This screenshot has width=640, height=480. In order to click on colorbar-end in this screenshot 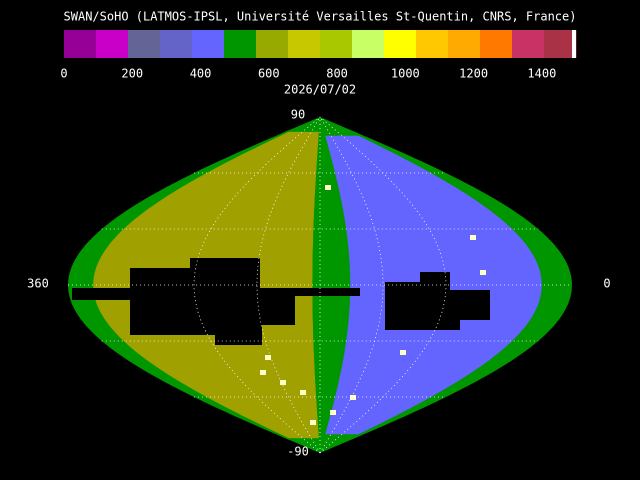, I will do `click(574, 44)`.